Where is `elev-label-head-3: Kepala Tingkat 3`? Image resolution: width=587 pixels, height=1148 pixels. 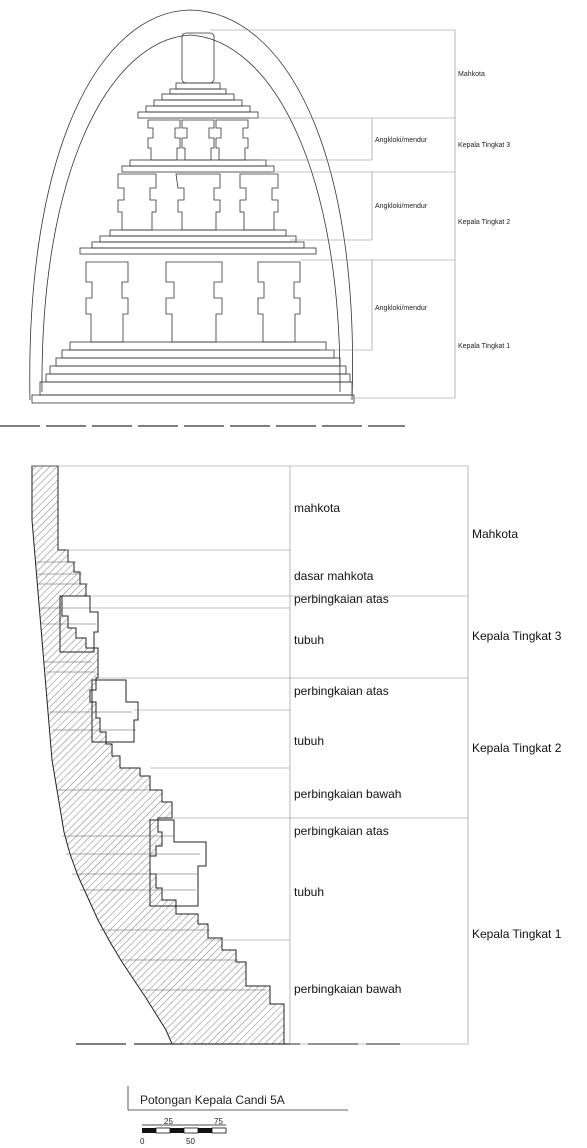 elev-label-head-3: Kepala Tingkat 3 is located at coordinates (484, 145).